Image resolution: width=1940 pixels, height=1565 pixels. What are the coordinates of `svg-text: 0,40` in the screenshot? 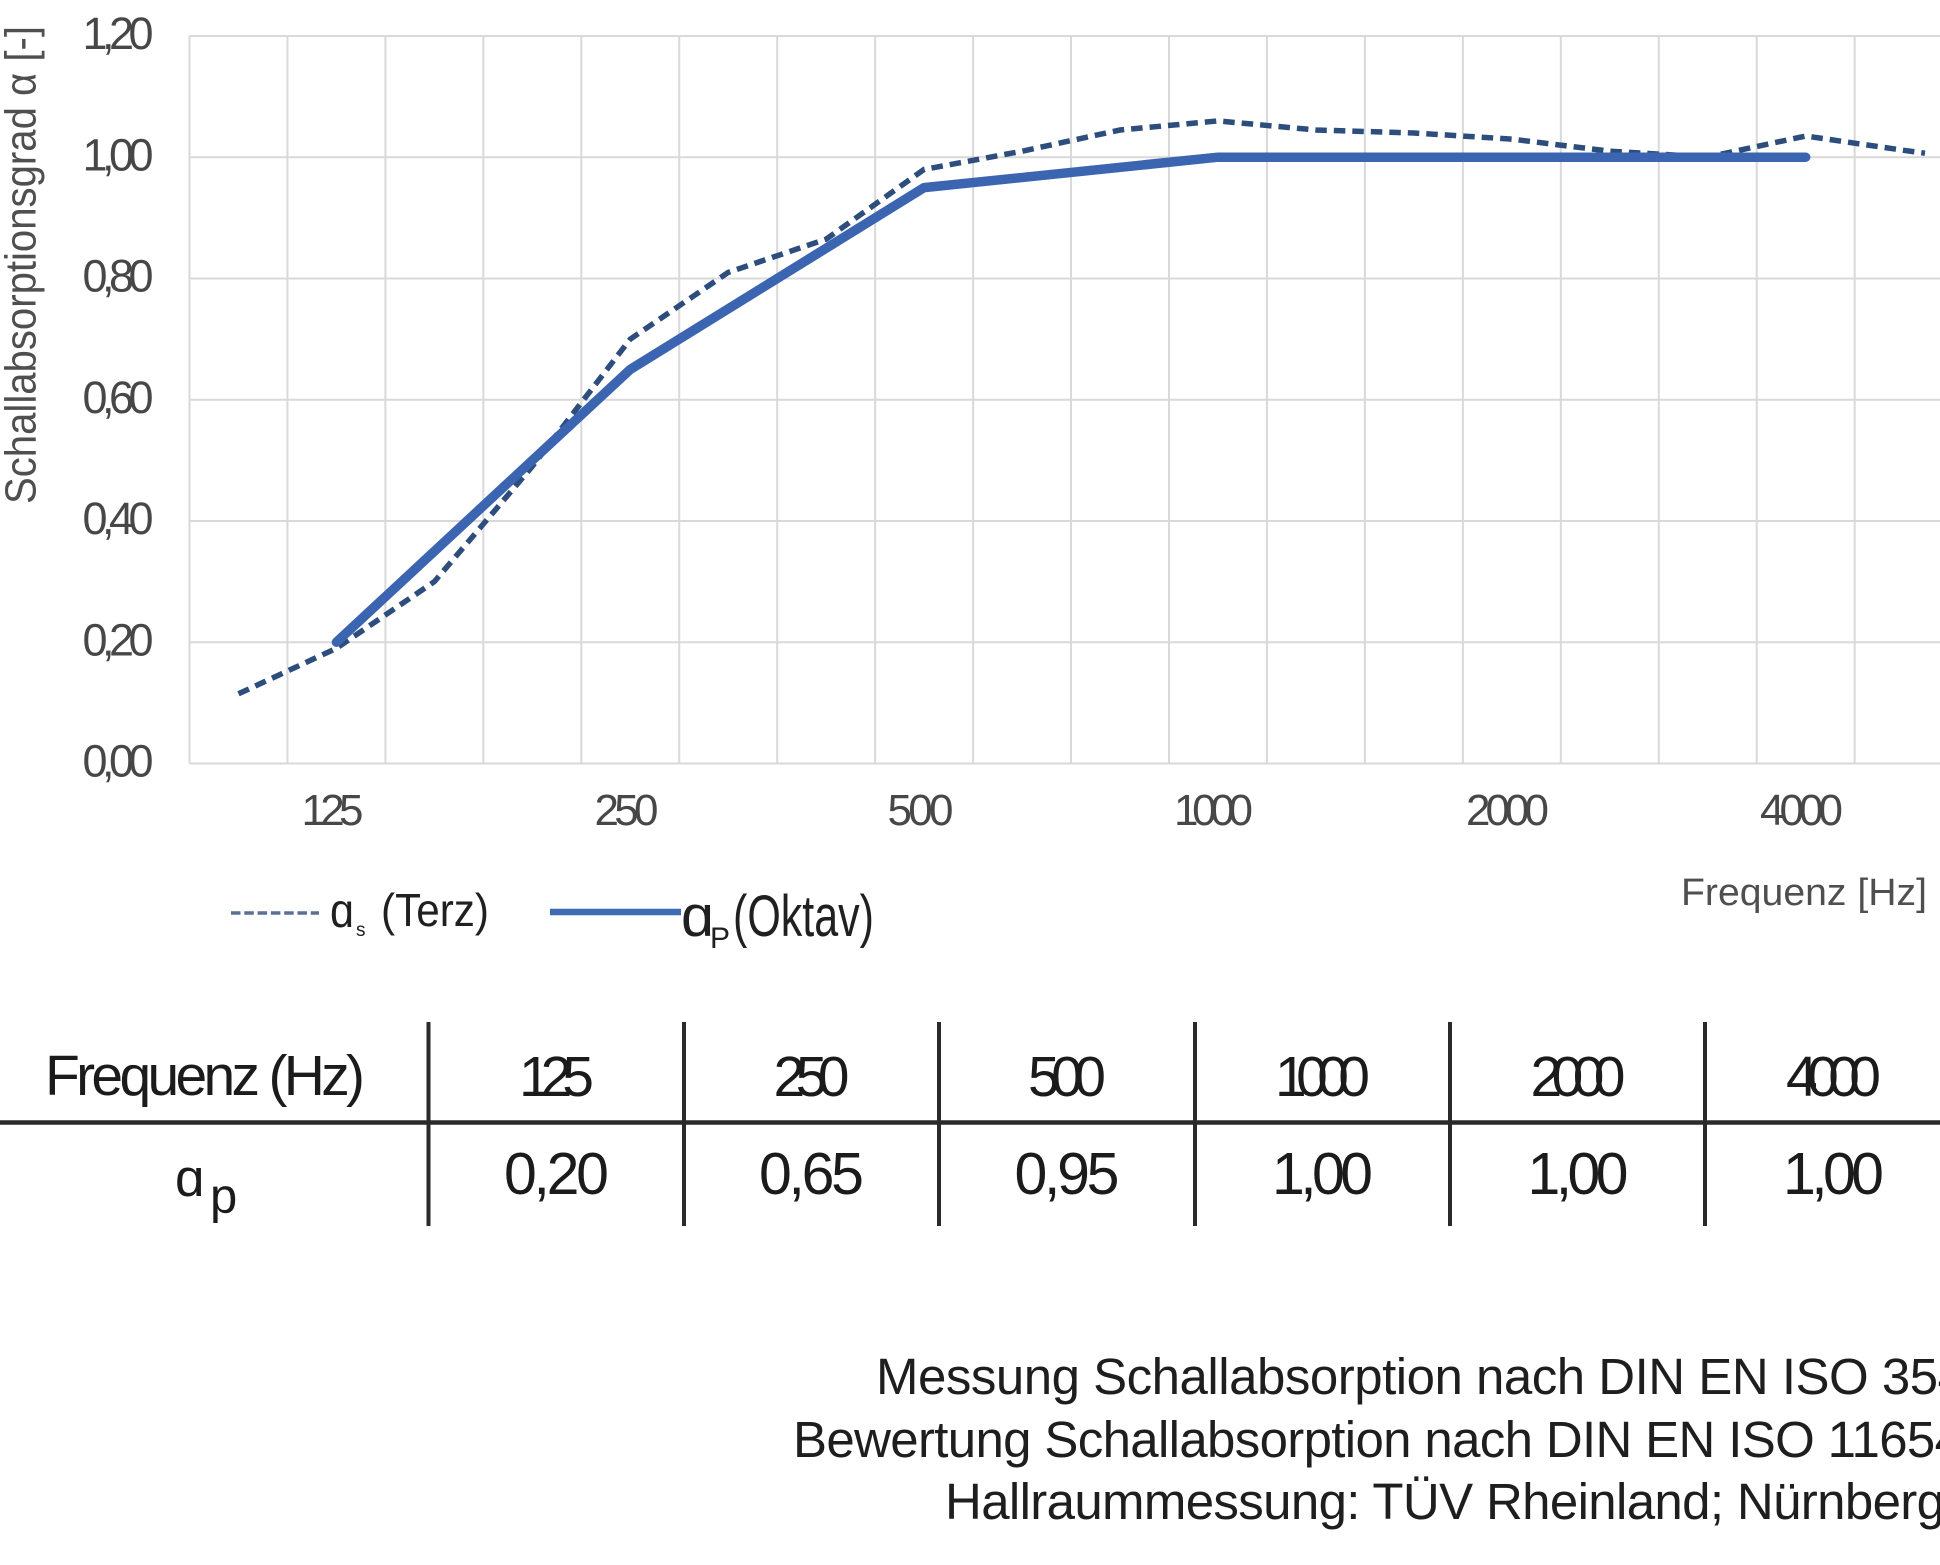 It's located at (118, 518).